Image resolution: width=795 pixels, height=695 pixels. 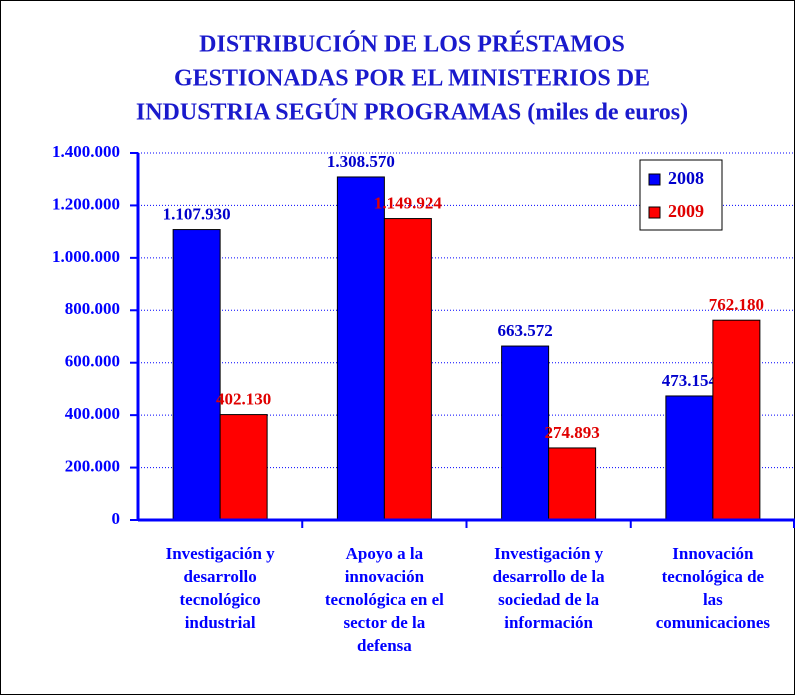 What do you see at coordinates (384, 645) in the screenshot?
I see `x-tick-label: defensa` at bounding box center [384, 645].